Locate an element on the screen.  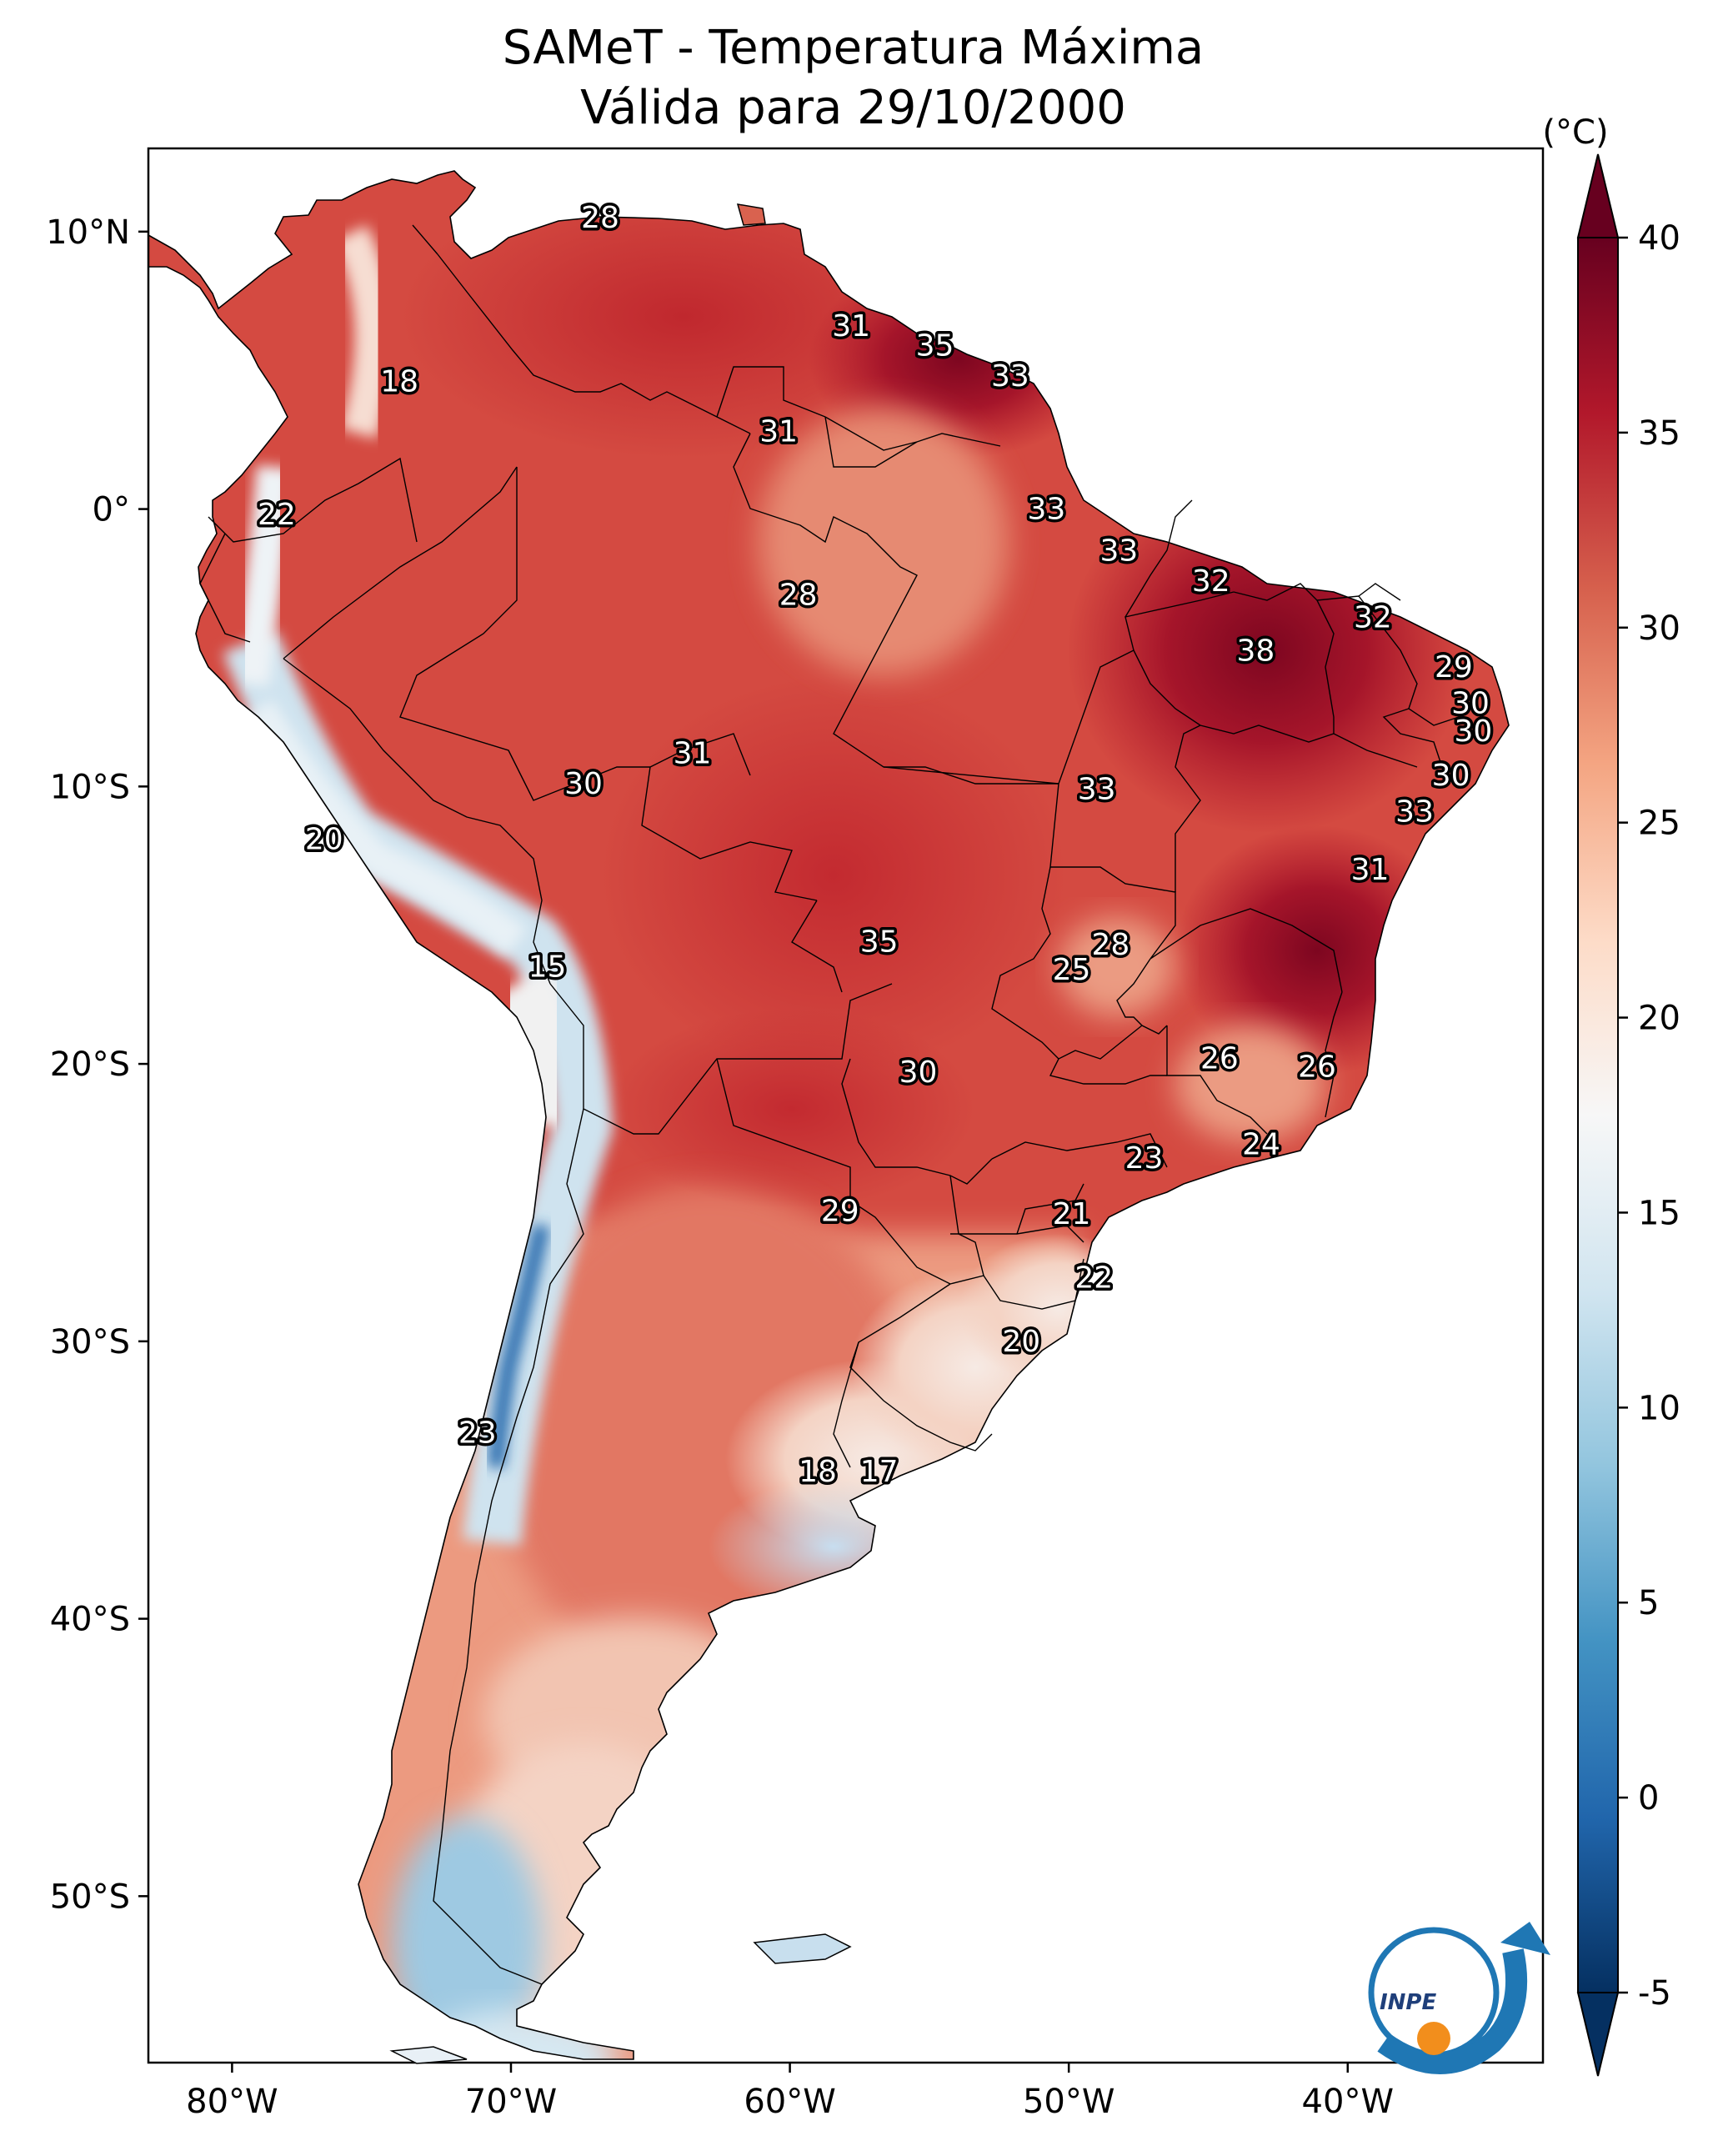
colorbar-unit: (°C) is located at coordinates (1575, 132).